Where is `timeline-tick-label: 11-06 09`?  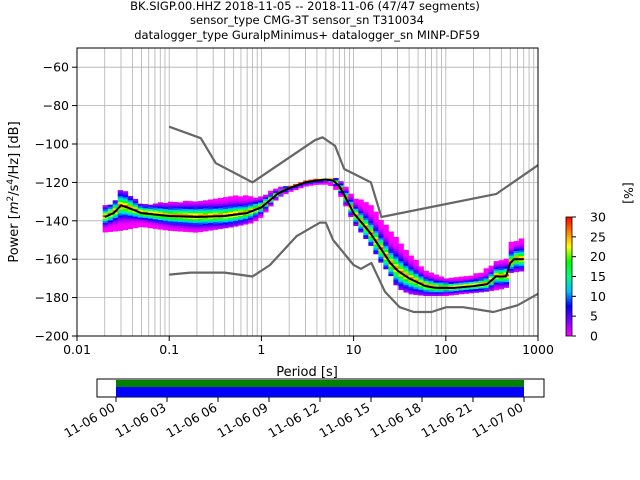 timeline-tick-label: 11-06 09 is located at coordinates (242, 420).